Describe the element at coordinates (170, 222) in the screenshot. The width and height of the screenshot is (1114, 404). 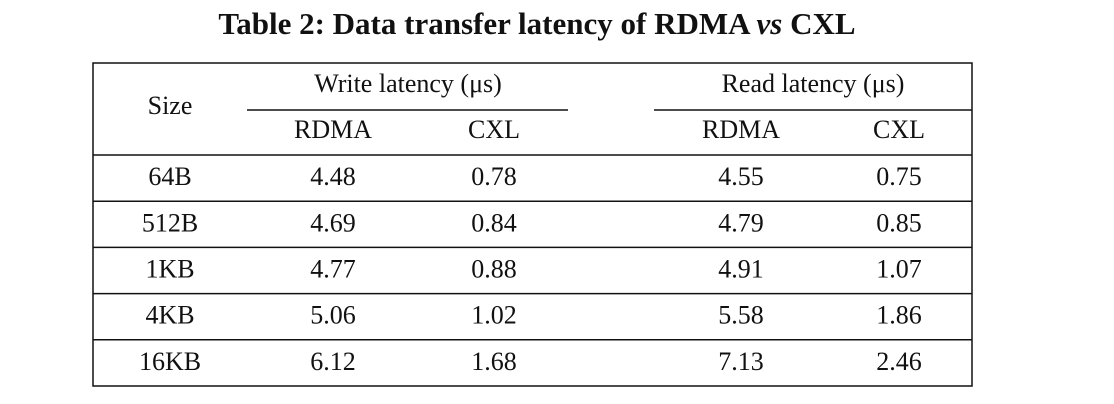
I see `row-label: 512B` at that location.